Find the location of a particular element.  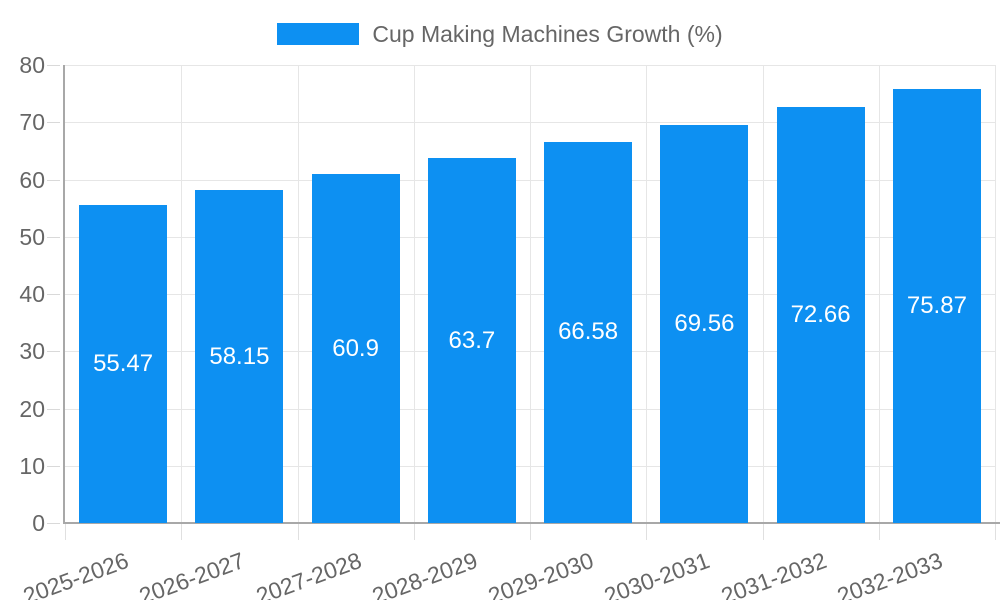

legend-label: Cup Making Machines Growth (%) is located at coordinates (547, 33).